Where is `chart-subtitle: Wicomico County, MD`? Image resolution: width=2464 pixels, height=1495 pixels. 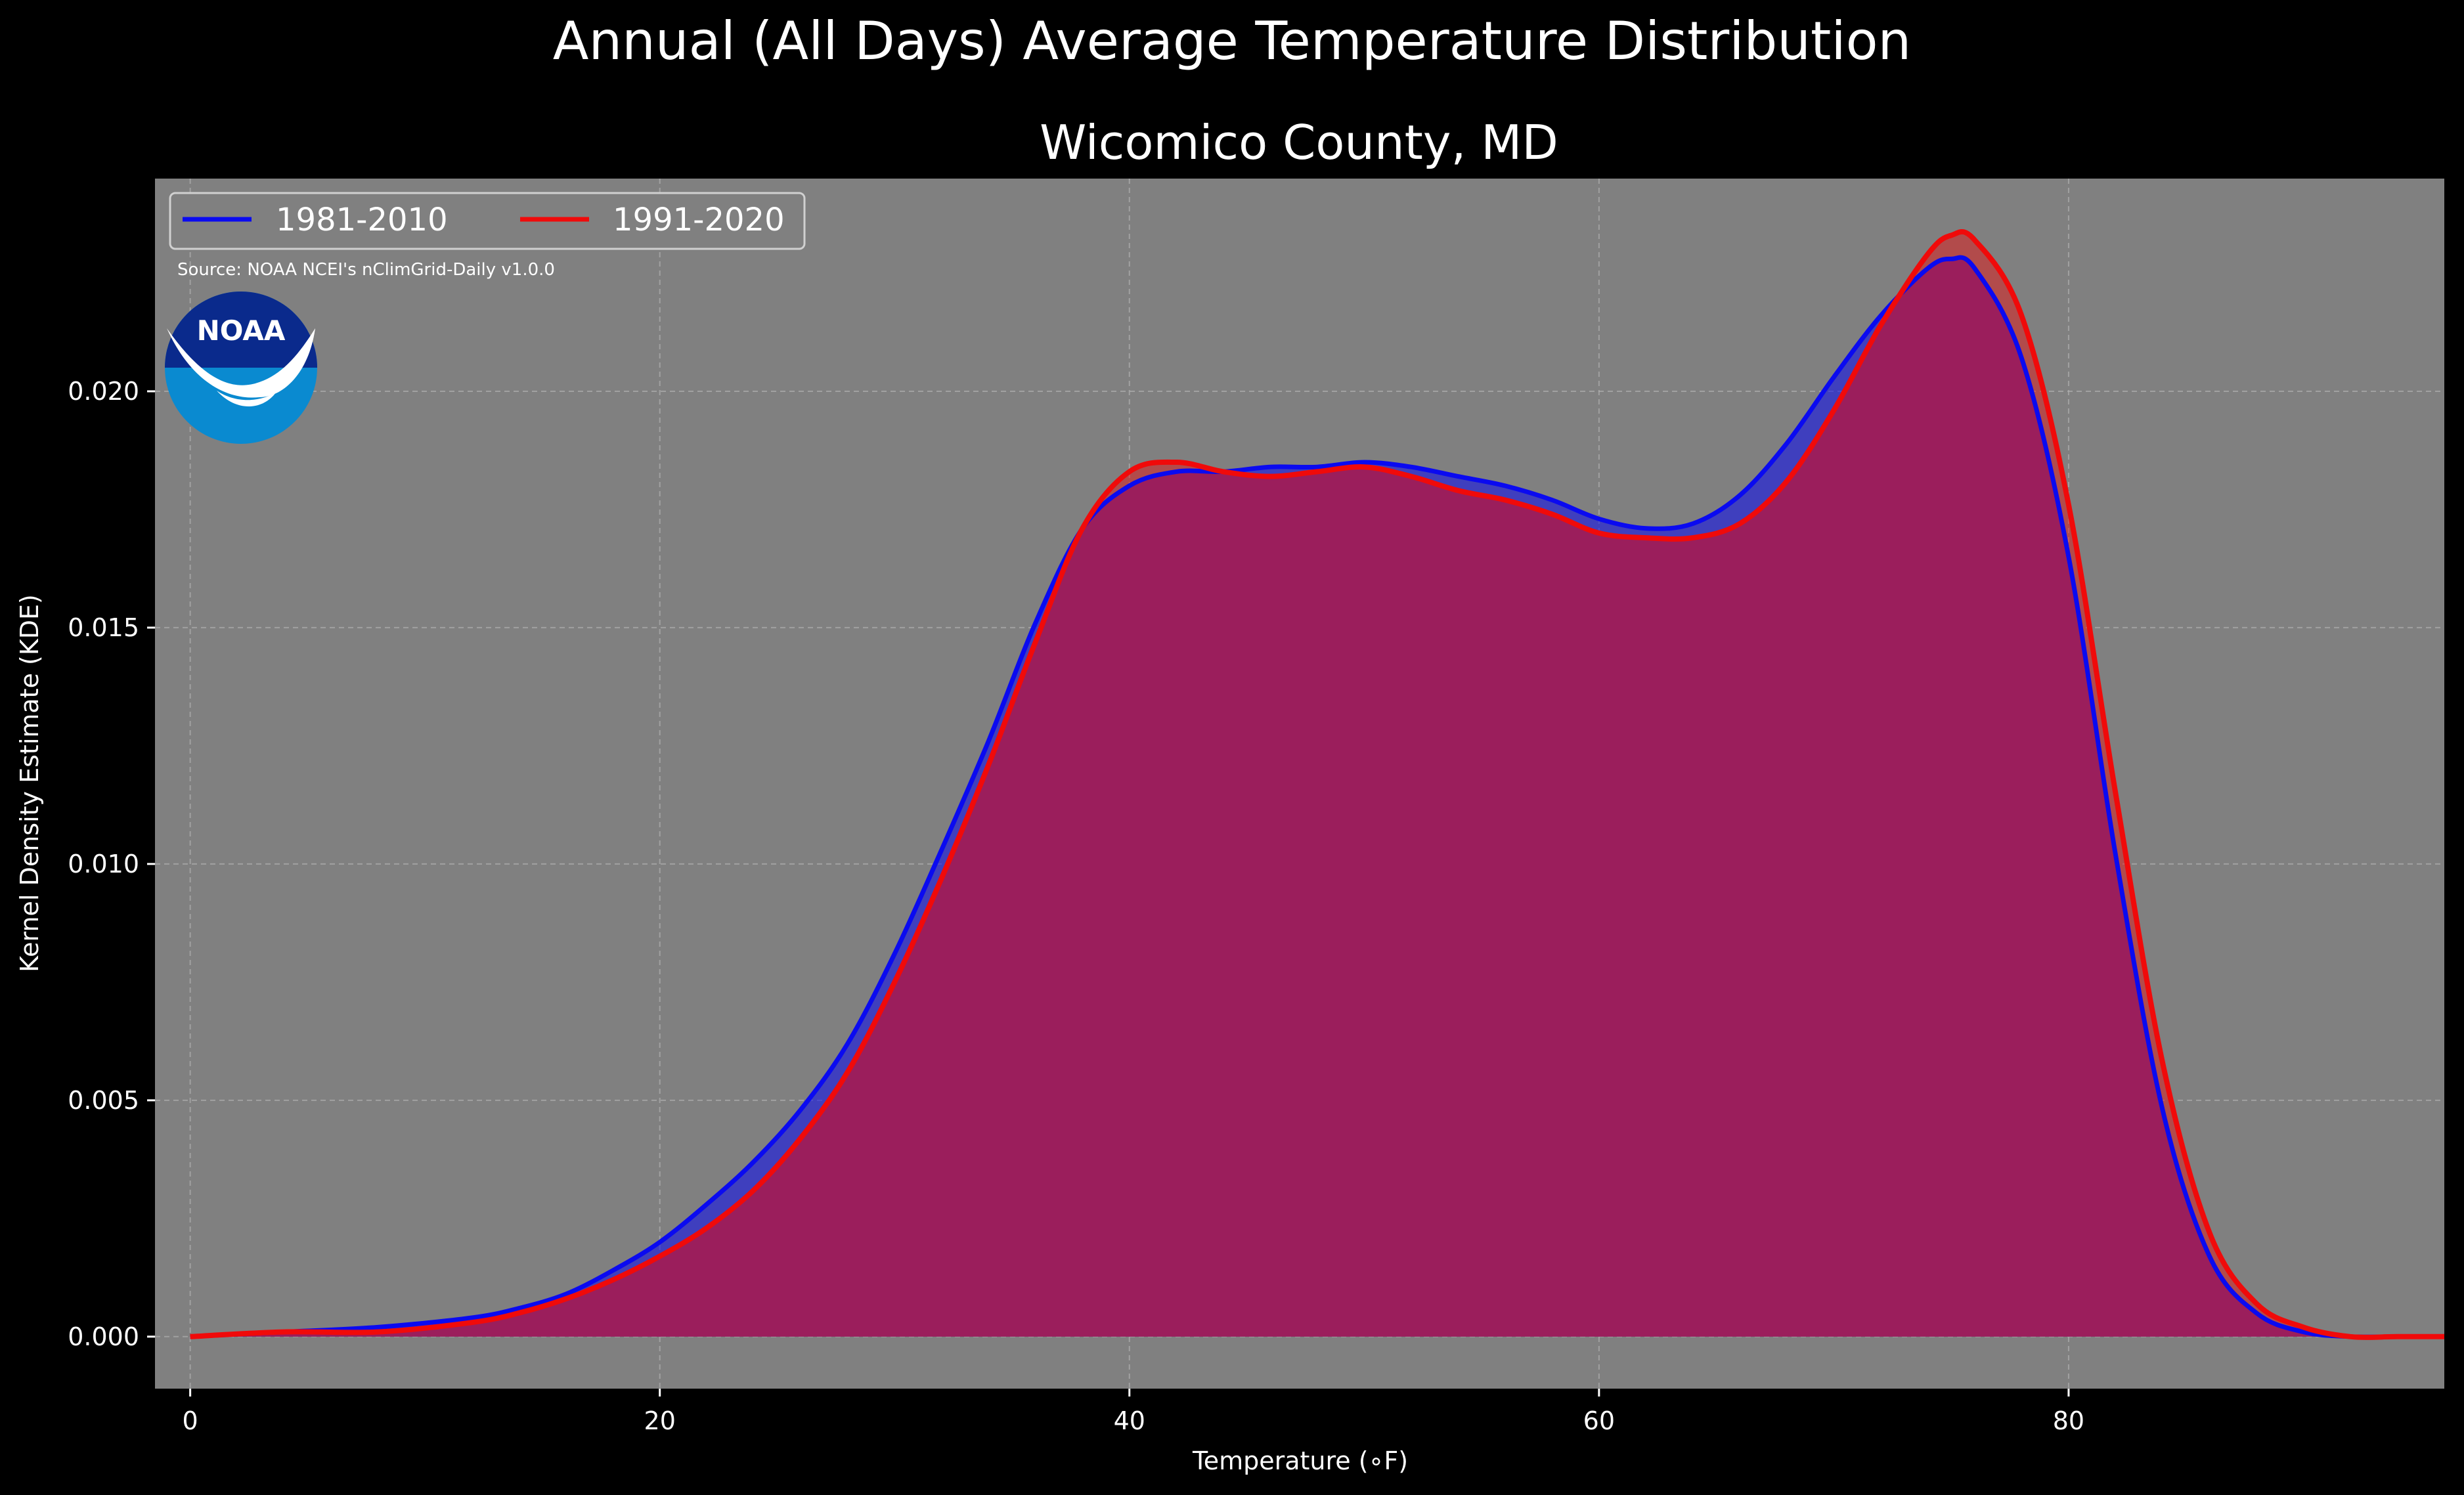 chart-subtitle: Wicomico County, MD is located at coordinates (1299, 142).